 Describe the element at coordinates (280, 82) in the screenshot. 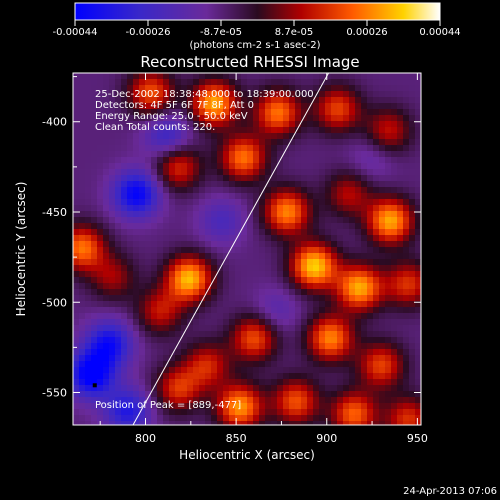

I see `heatmap-cell-2007` at that location.